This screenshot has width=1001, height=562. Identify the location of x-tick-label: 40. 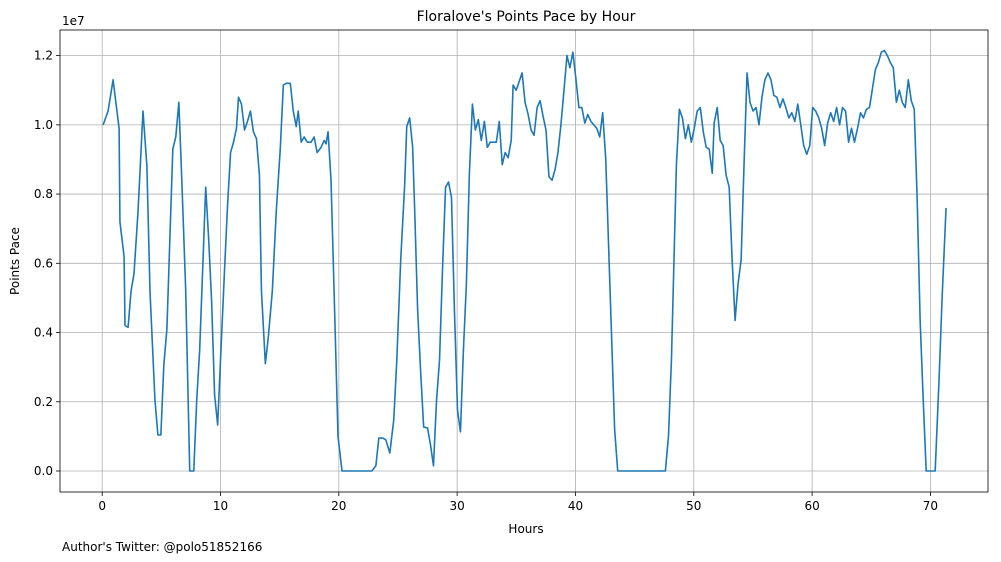
(575, 506).